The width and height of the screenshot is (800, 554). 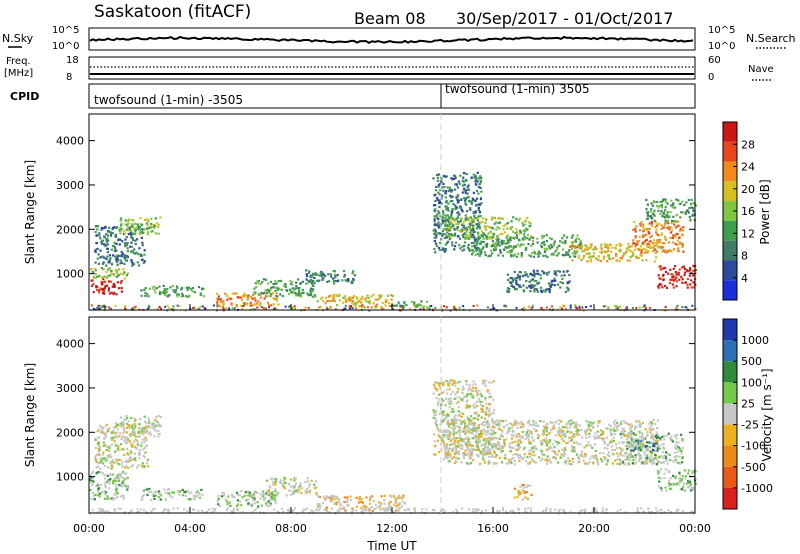 What do you see at coordinates (18, 61) in the screenshot?
I see `freq-label: Freq.` at bounding box center [18, 61].